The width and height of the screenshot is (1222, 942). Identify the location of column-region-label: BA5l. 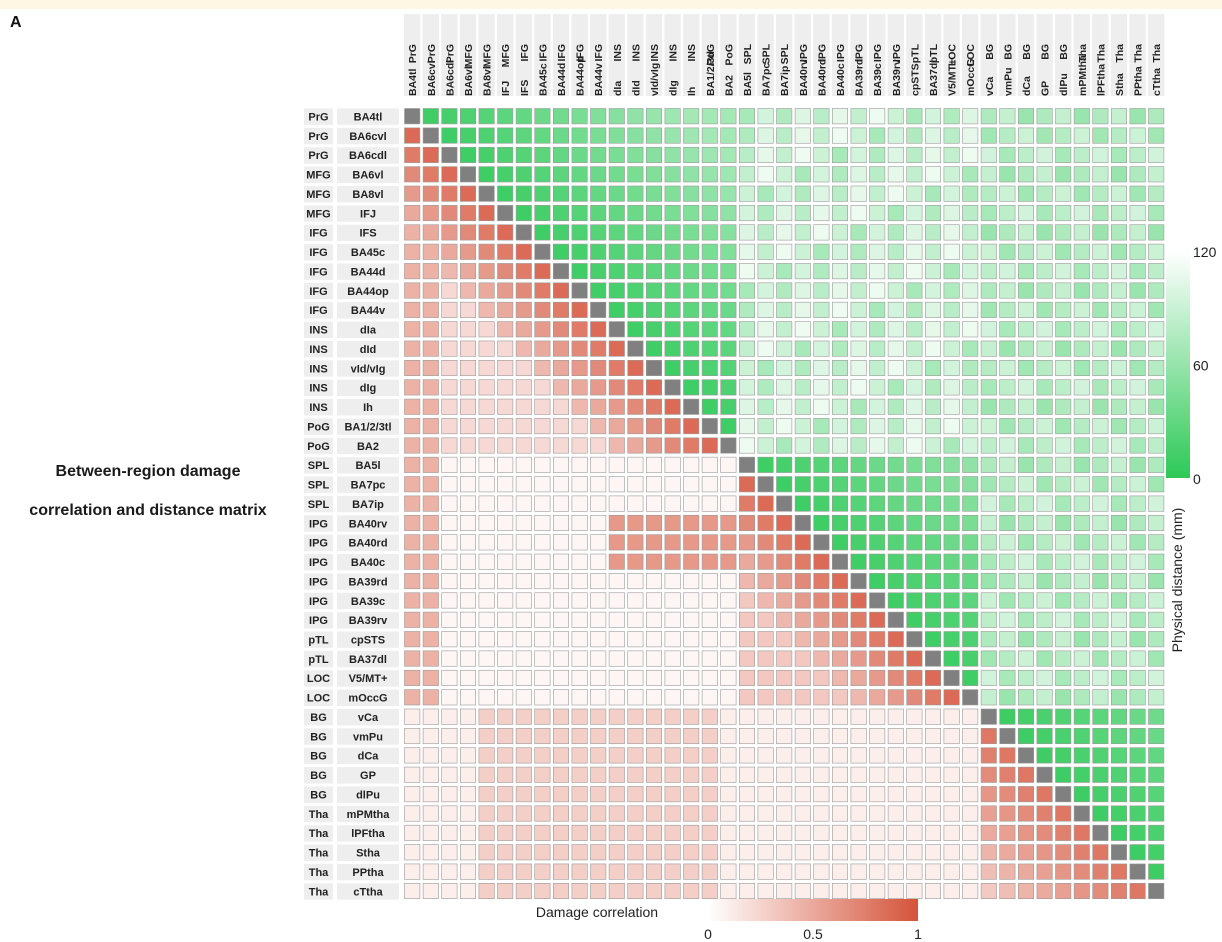
(748, 84).